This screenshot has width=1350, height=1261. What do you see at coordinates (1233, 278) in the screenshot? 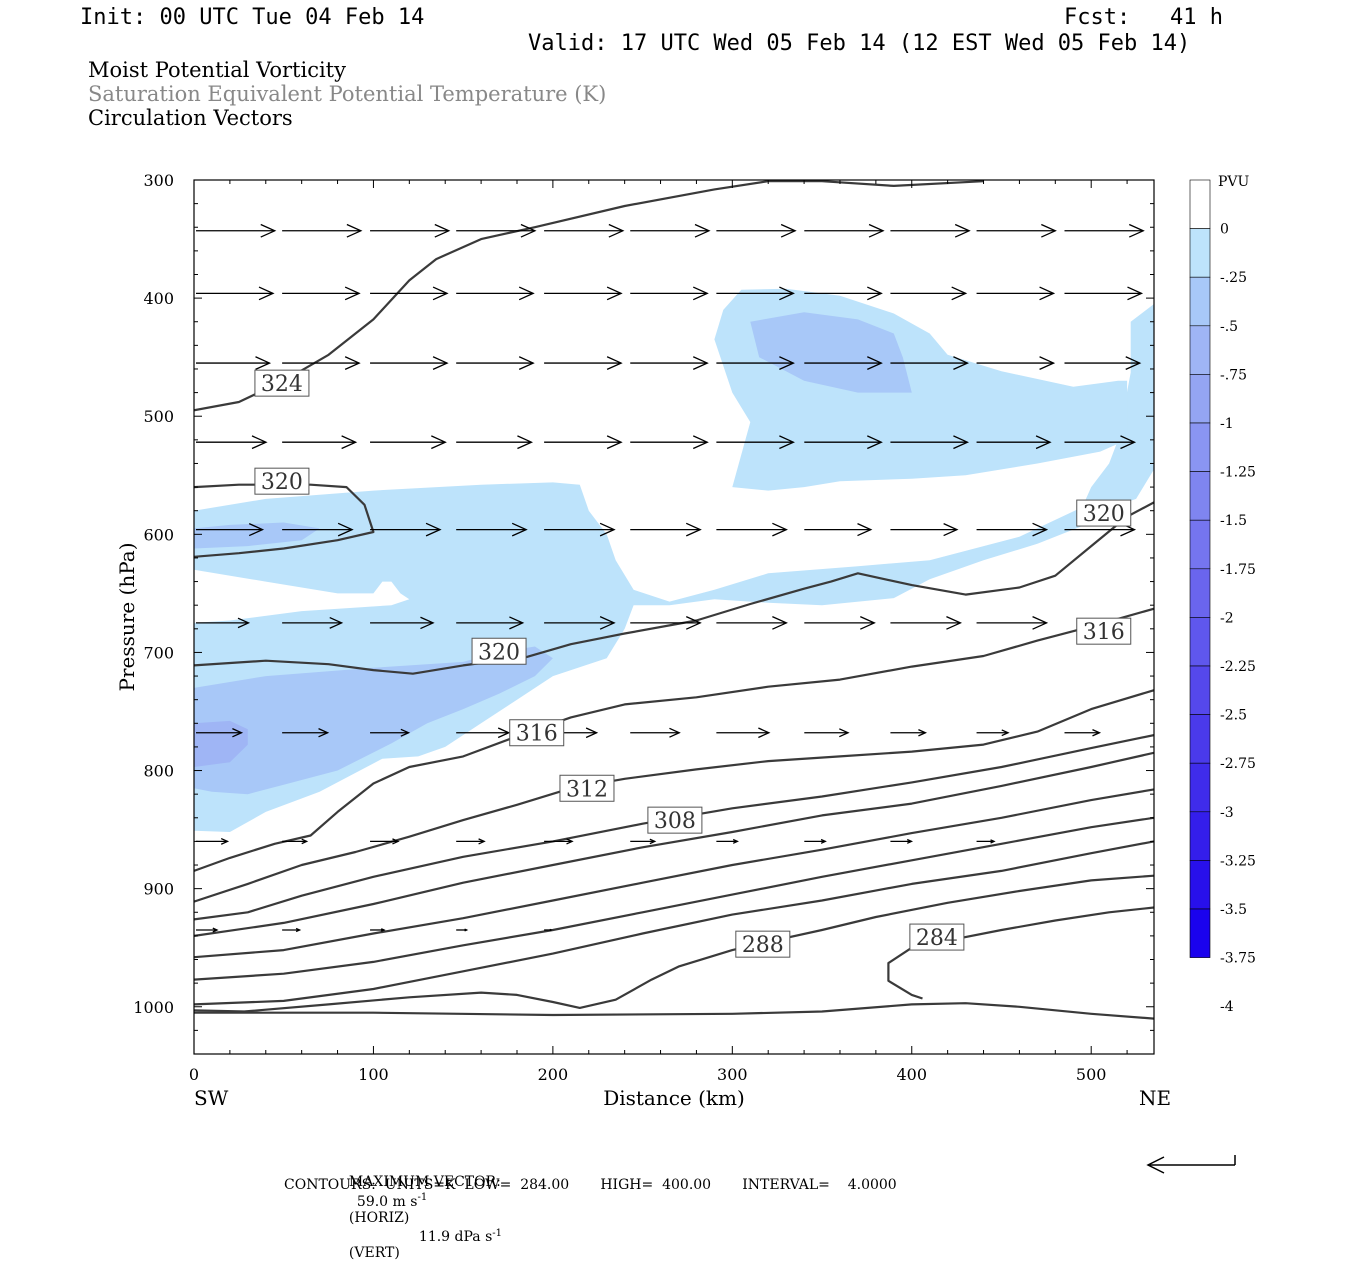
I see `colorbar-level-label: -.25` at bounding box center [1233, 278].